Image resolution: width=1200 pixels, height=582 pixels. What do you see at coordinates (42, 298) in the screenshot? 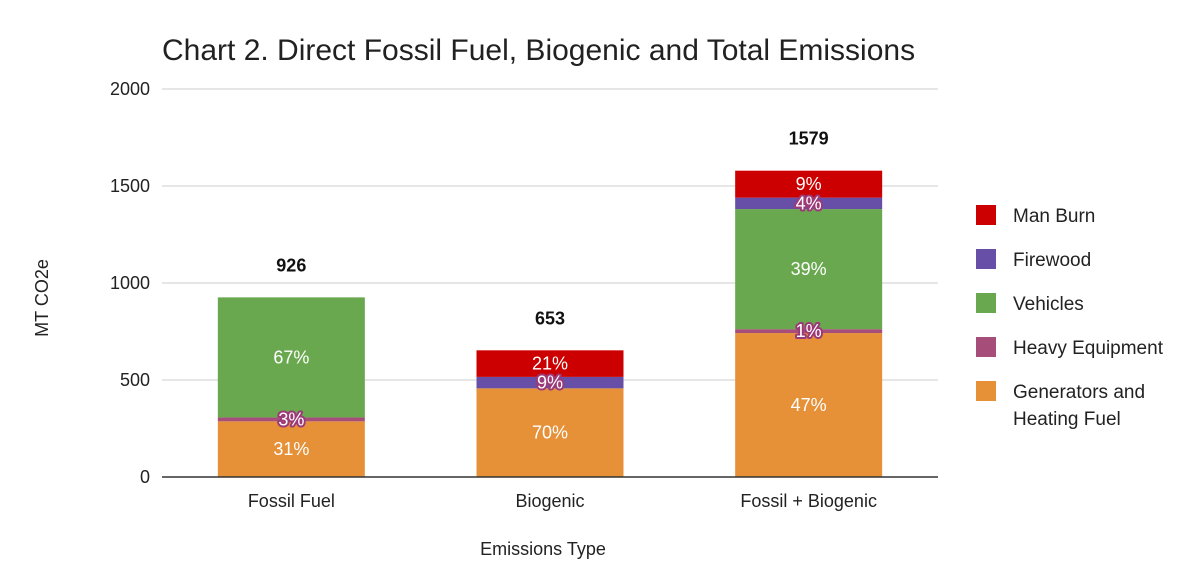
I see `y-axis-title: MT CO2e` at bounding box center [42, 298].